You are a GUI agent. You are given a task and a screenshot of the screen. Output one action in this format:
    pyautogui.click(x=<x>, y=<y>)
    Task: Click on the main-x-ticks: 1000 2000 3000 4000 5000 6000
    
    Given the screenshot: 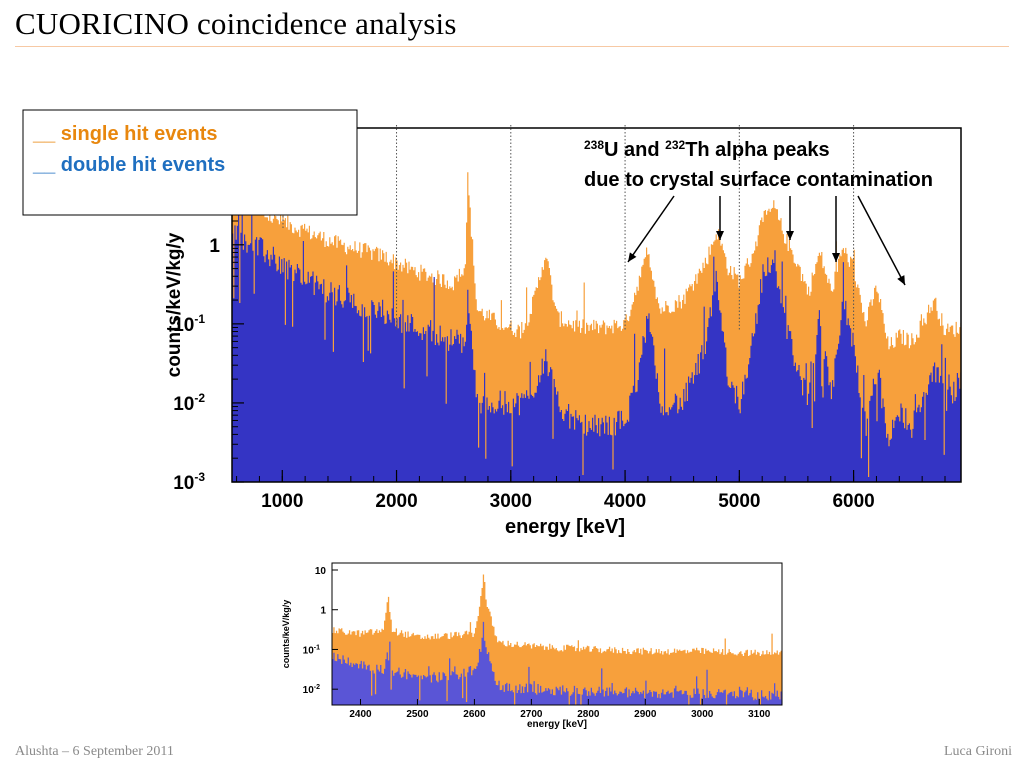 What is the action you would take?
    pyautogui.click(x=591, y=491)
    